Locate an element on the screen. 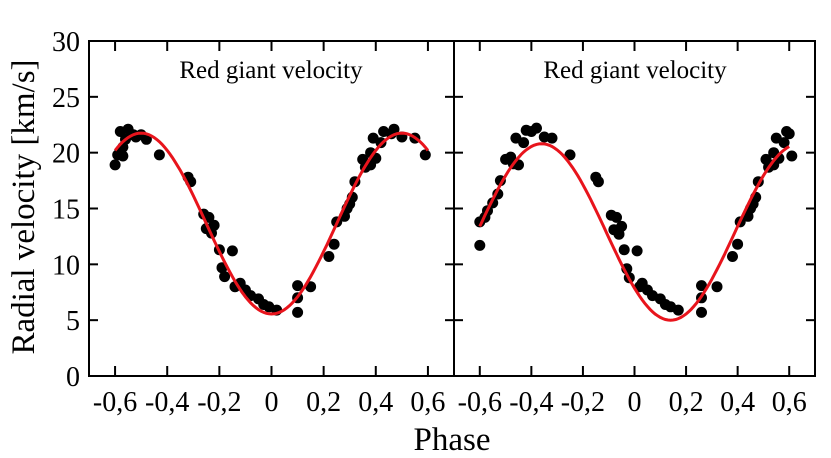 The height and width of the screenshot is (458, 831). right-panel-fit-curve is located at coordinates (634, 232).